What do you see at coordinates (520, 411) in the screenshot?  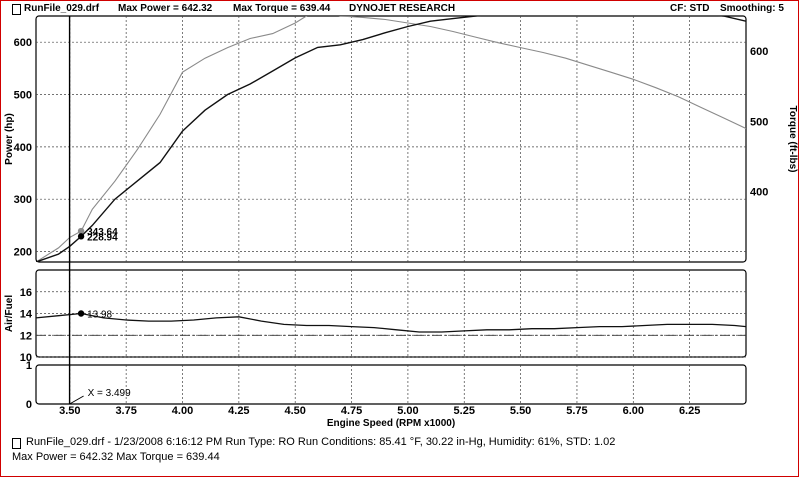 I see `x-tick-label: 5.50` at bounding box center [520, 411].